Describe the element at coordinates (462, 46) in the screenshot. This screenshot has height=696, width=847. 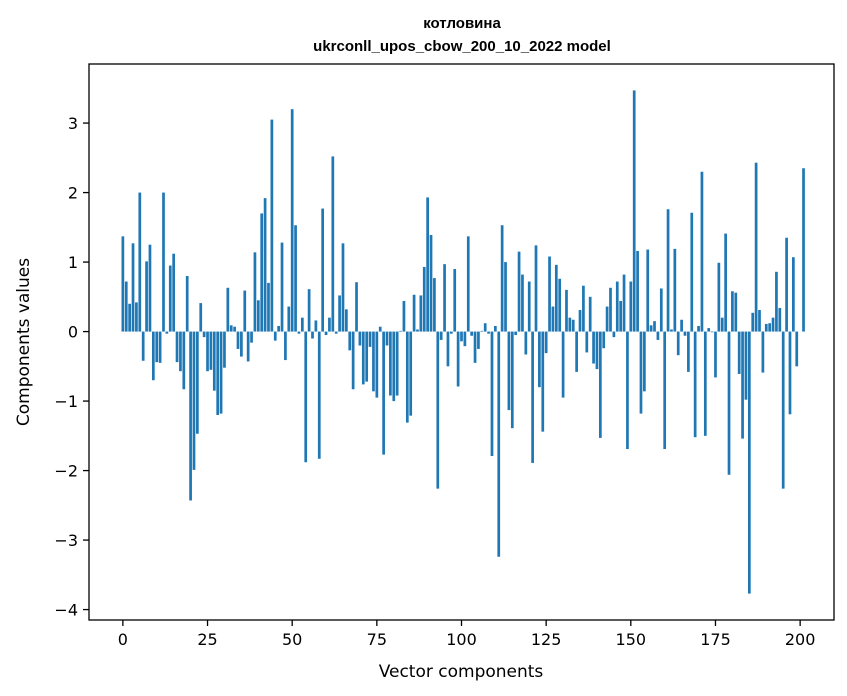
I see `chart-subtitle: ukrconll_upos_cbow_200_10_2022 model` at that location.